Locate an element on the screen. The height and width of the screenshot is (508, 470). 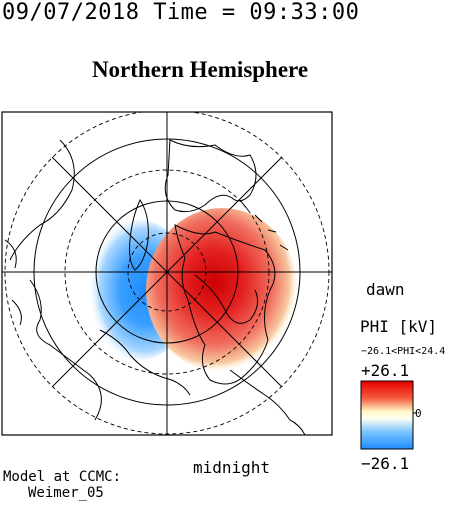
colorbar-quantity-label: PHI [kV] is located at coordinates (399, 326).